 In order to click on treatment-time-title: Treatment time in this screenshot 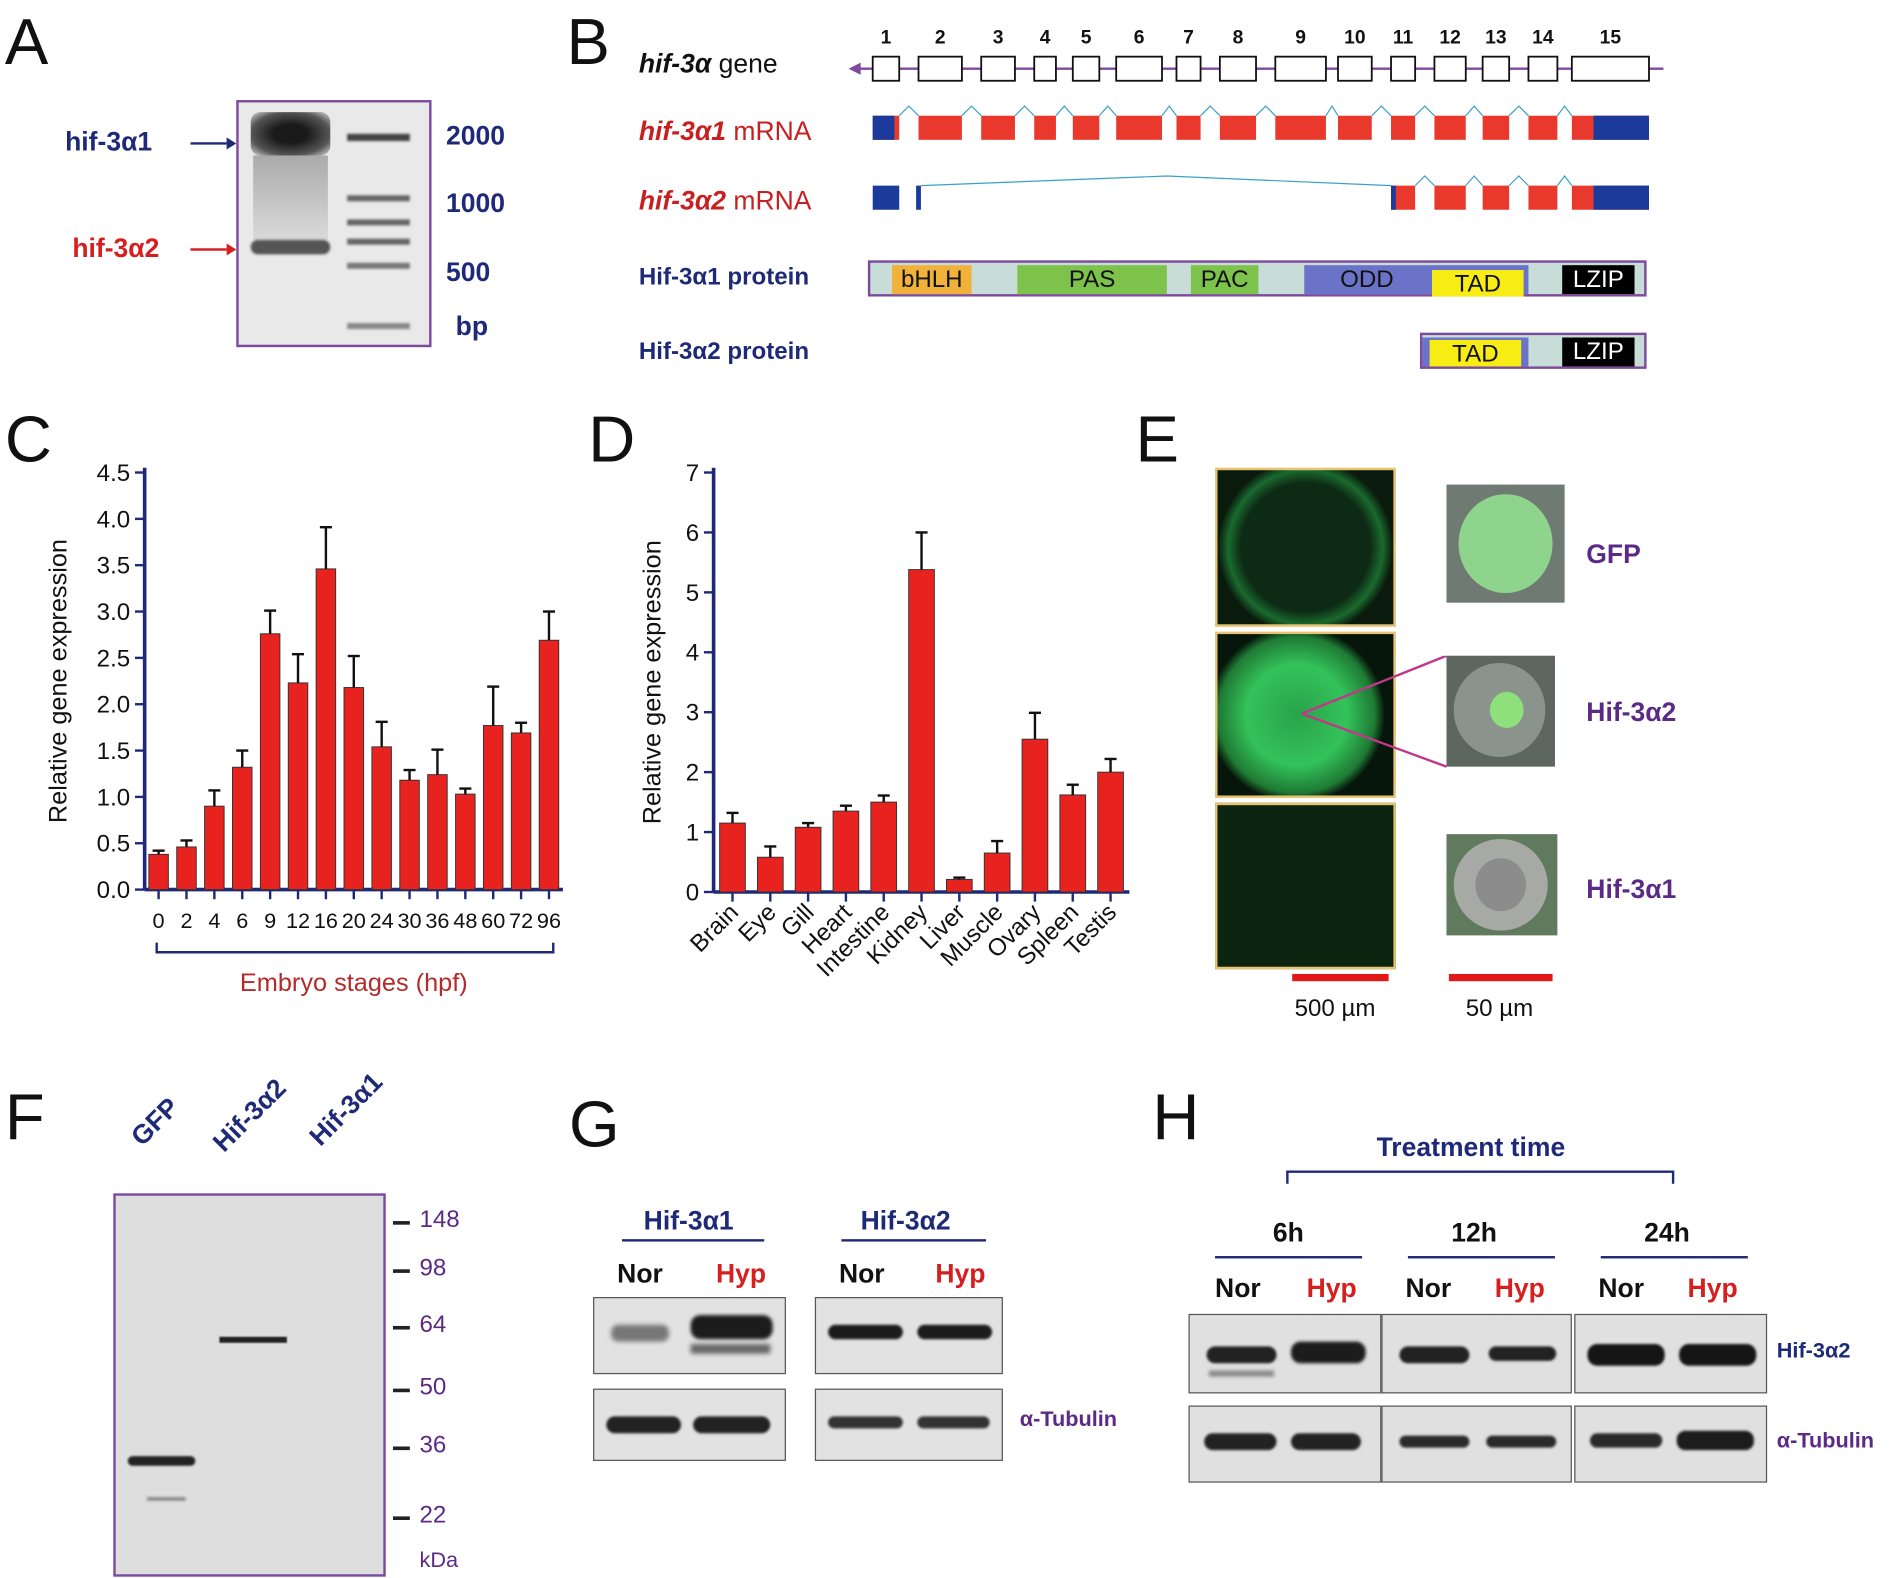, I will do `click(1471, 1147)`.